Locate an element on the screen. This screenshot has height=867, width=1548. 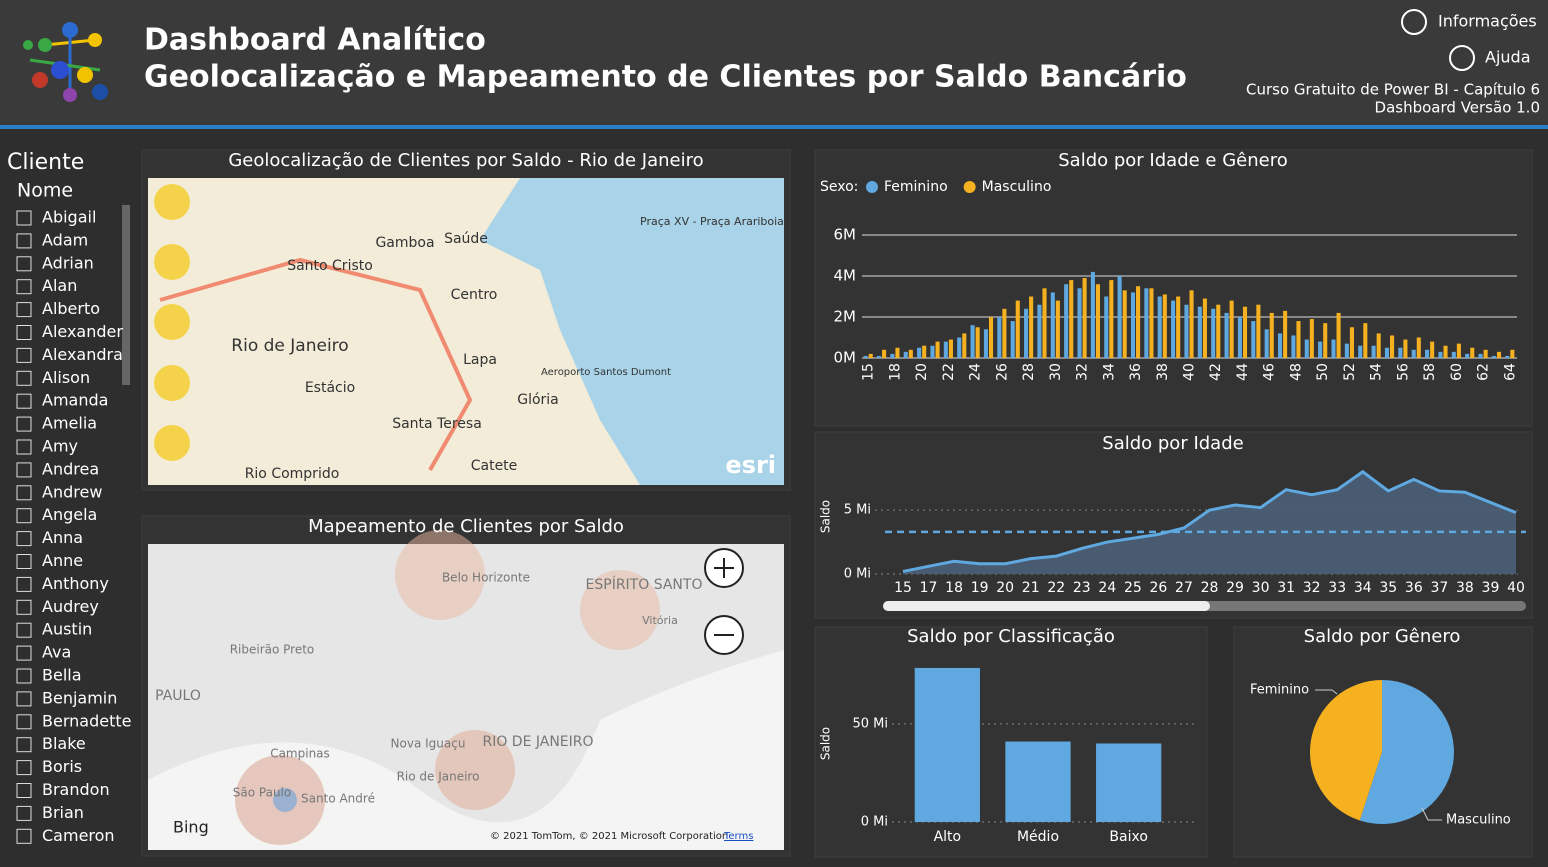
x-tick-label: 46 is located at coordinates (1270, 372).